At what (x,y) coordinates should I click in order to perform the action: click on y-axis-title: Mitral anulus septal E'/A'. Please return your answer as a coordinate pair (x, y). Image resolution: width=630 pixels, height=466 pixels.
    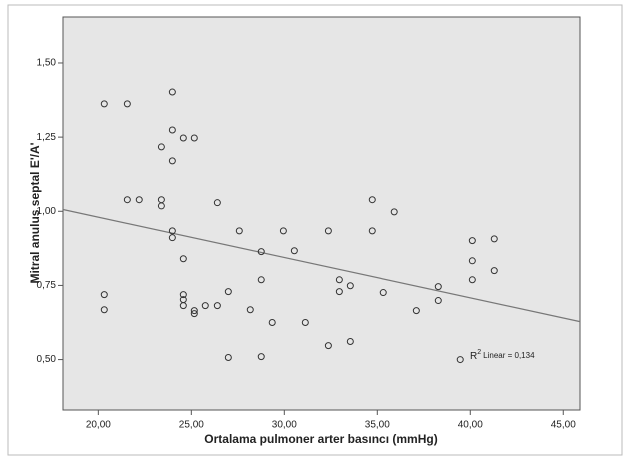
    Looking at the image, I should click on (35, 212).